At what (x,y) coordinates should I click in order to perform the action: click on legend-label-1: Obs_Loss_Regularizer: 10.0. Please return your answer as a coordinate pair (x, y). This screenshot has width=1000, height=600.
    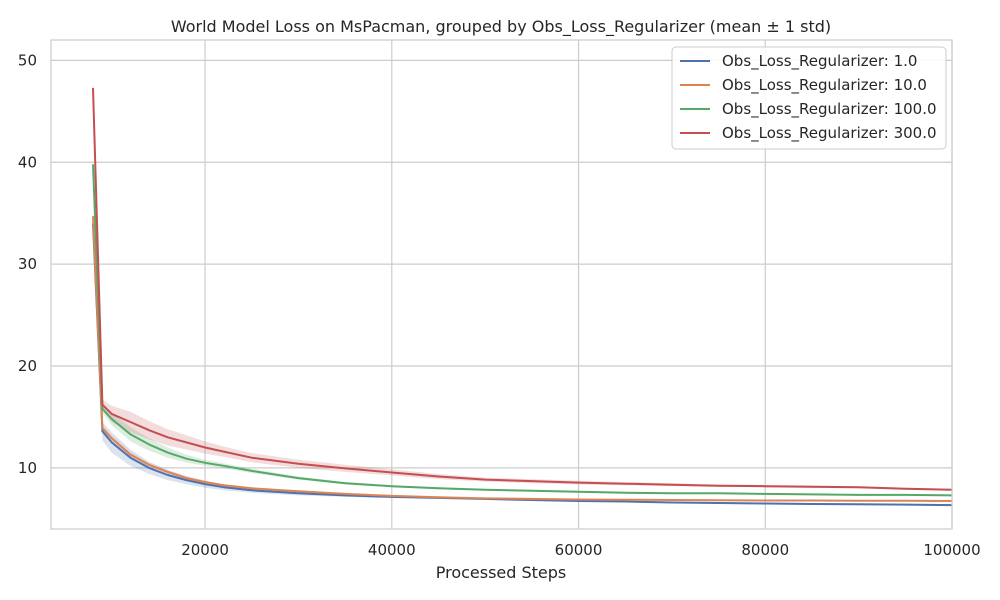
    Looking at the image, I should click on (824, 85).